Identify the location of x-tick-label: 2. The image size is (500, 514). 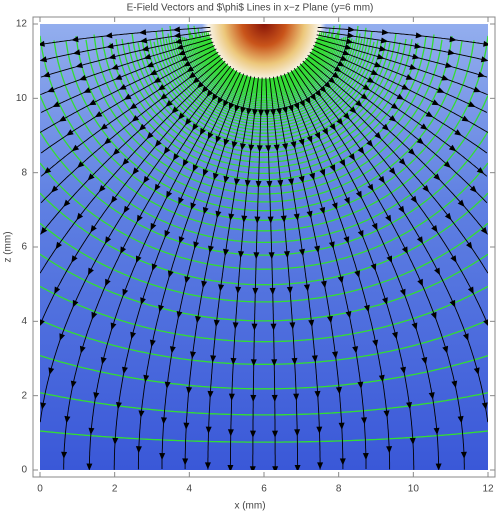
(115, 489).